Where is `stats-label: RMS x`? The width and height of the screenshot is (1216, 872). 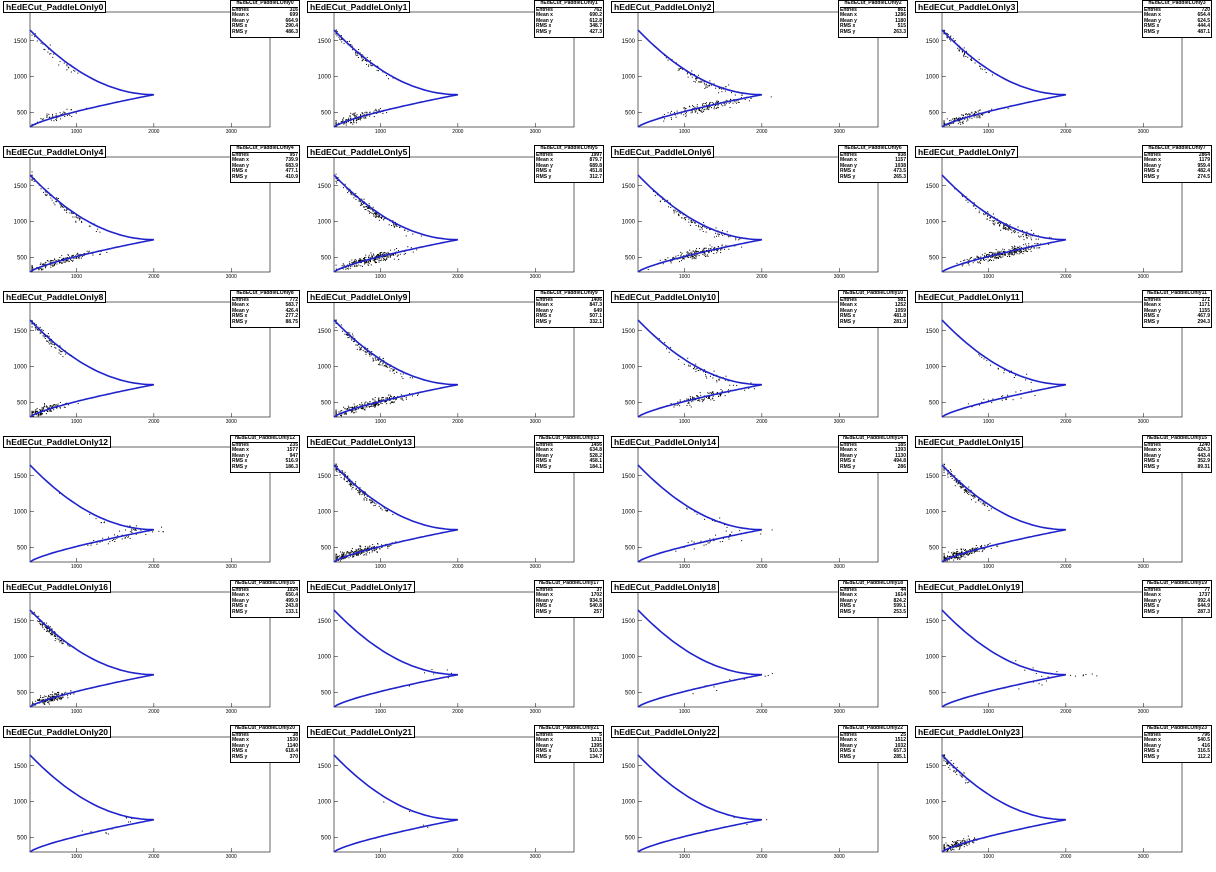 stats-label: RMS x is located at coordinates (1152, 606).